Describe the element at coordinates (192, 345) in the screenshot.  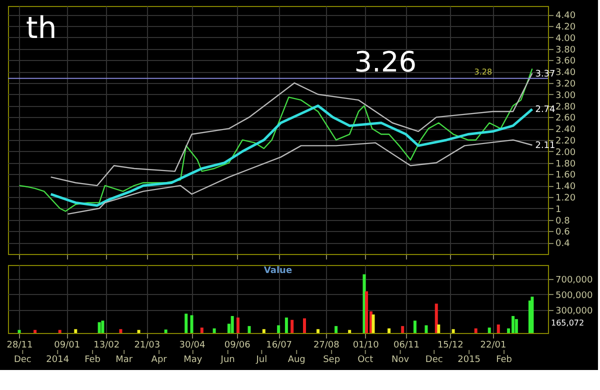
I see `x-tick-label: 30/04` at that location.